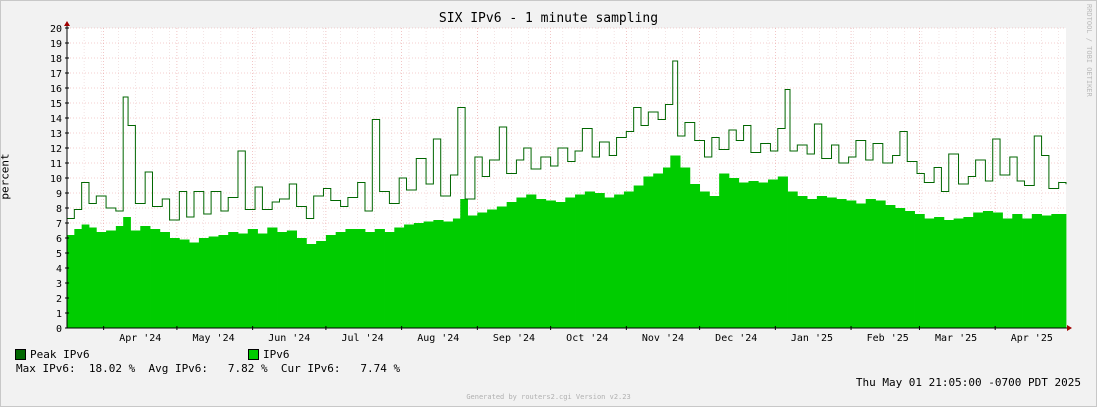 The image size is (1097, 407). Describe the element at coordinates (548, 18) in the screenshot. I see `chart-title: SIX IPv6 - 1 minute sampling` at that location.